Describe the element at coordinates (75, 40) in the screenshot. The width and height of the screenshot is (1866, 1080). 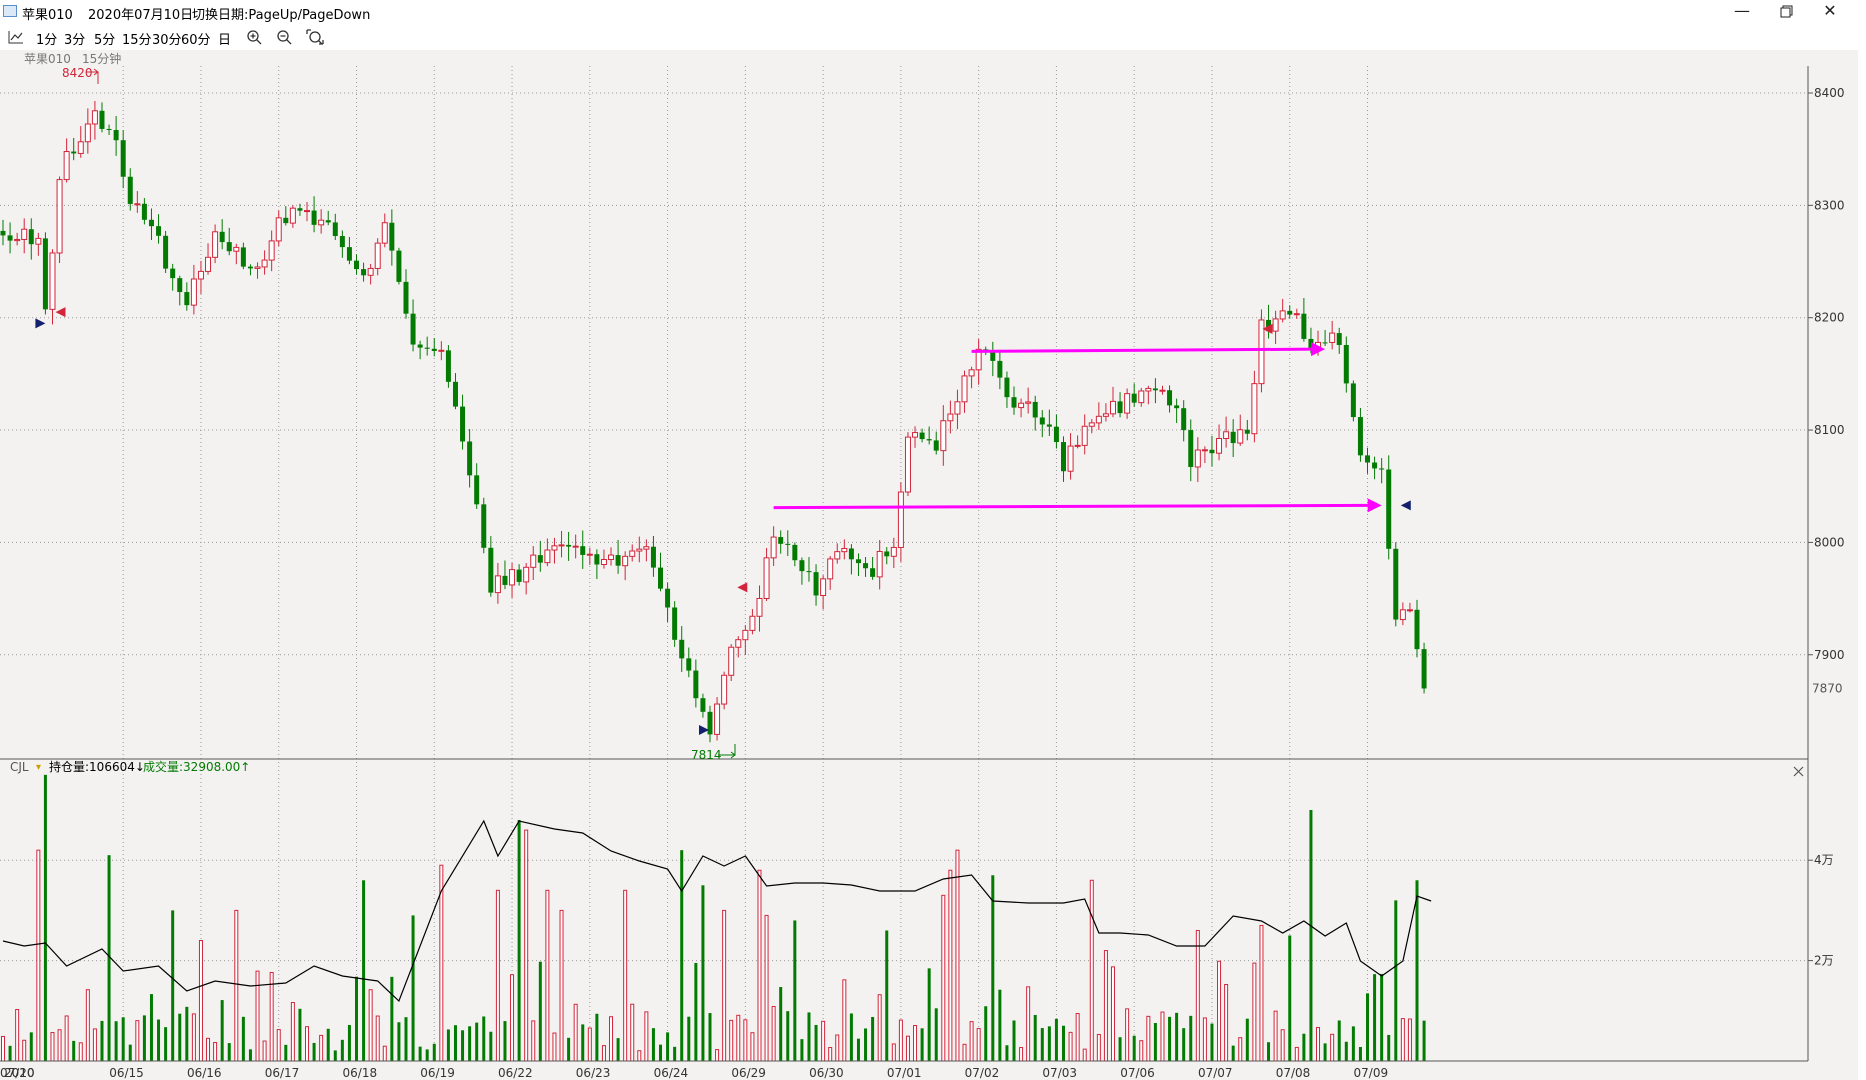
I see `period-3min: 3分` at that location.